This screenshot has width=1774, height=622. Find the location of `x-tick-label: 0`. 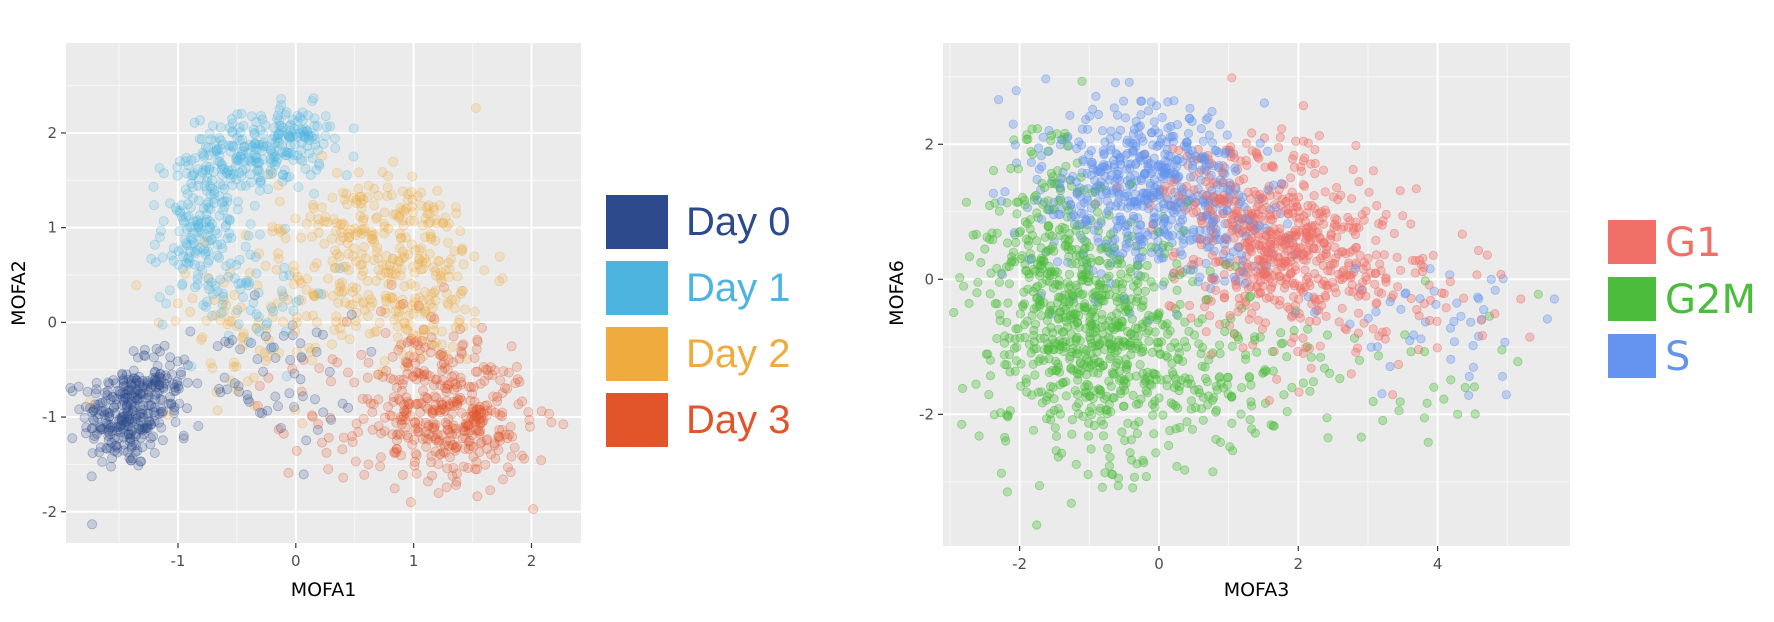

x-tick-label: 0 is located at coordinates (296, 561).